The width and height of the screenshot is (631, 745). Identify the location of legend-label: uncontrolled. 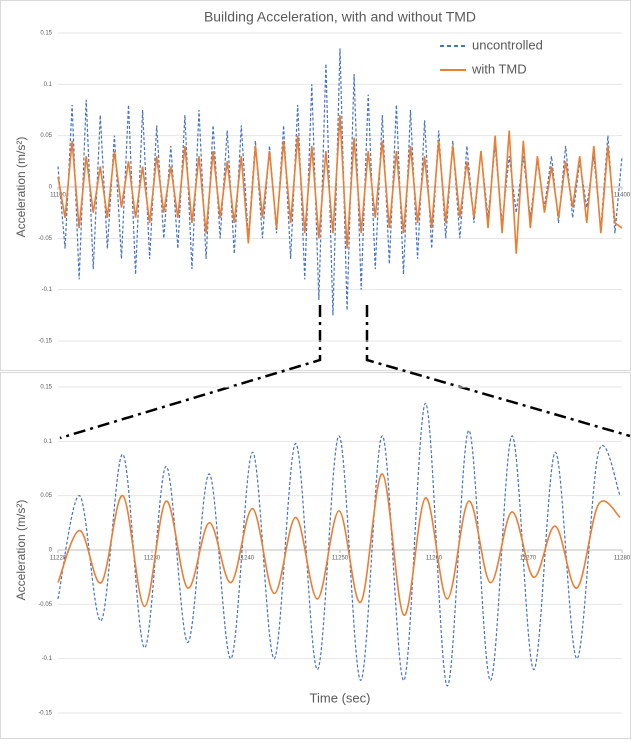
(507, 44).